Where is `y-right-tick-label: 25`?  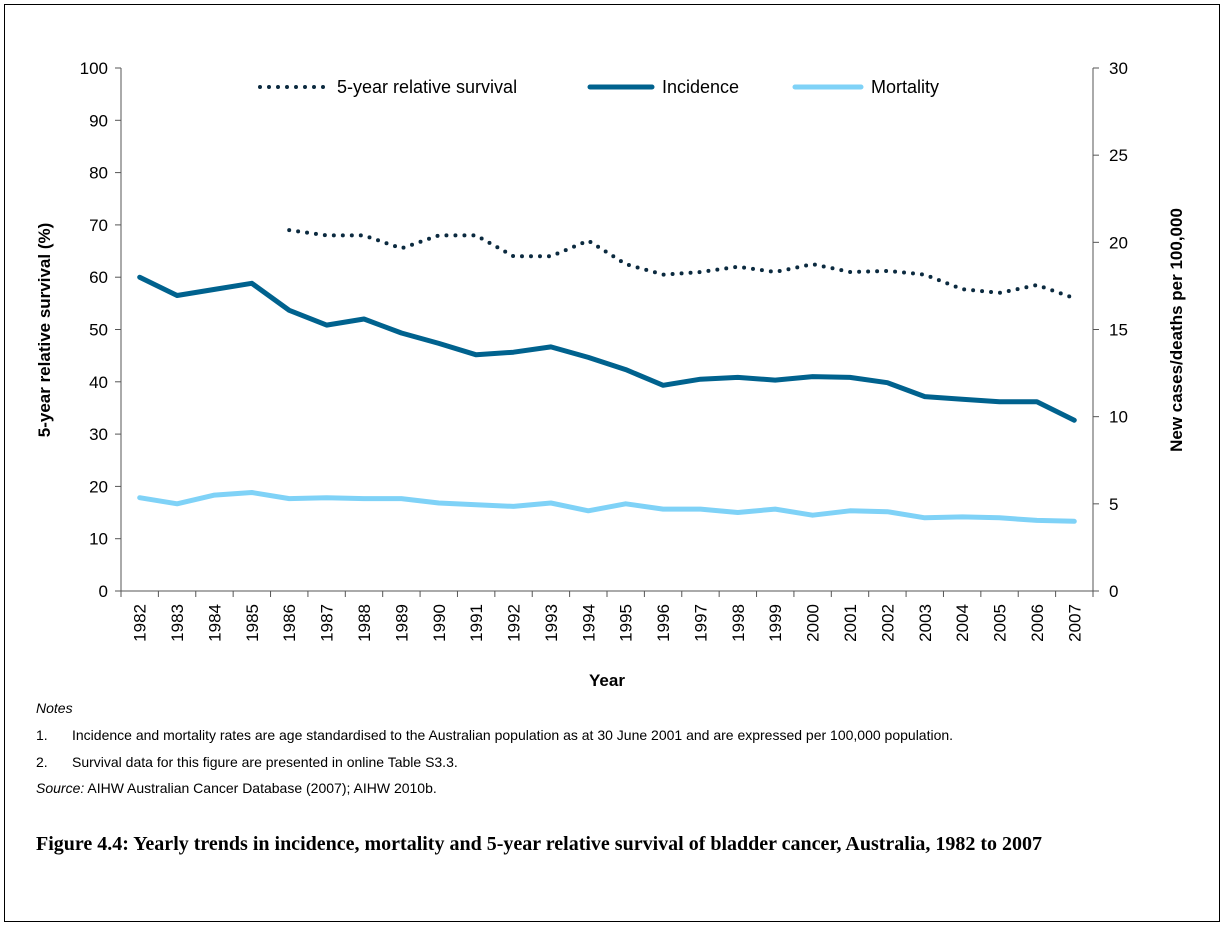
y-right-tick-label: 25 is located at coordinates (1118, 155).